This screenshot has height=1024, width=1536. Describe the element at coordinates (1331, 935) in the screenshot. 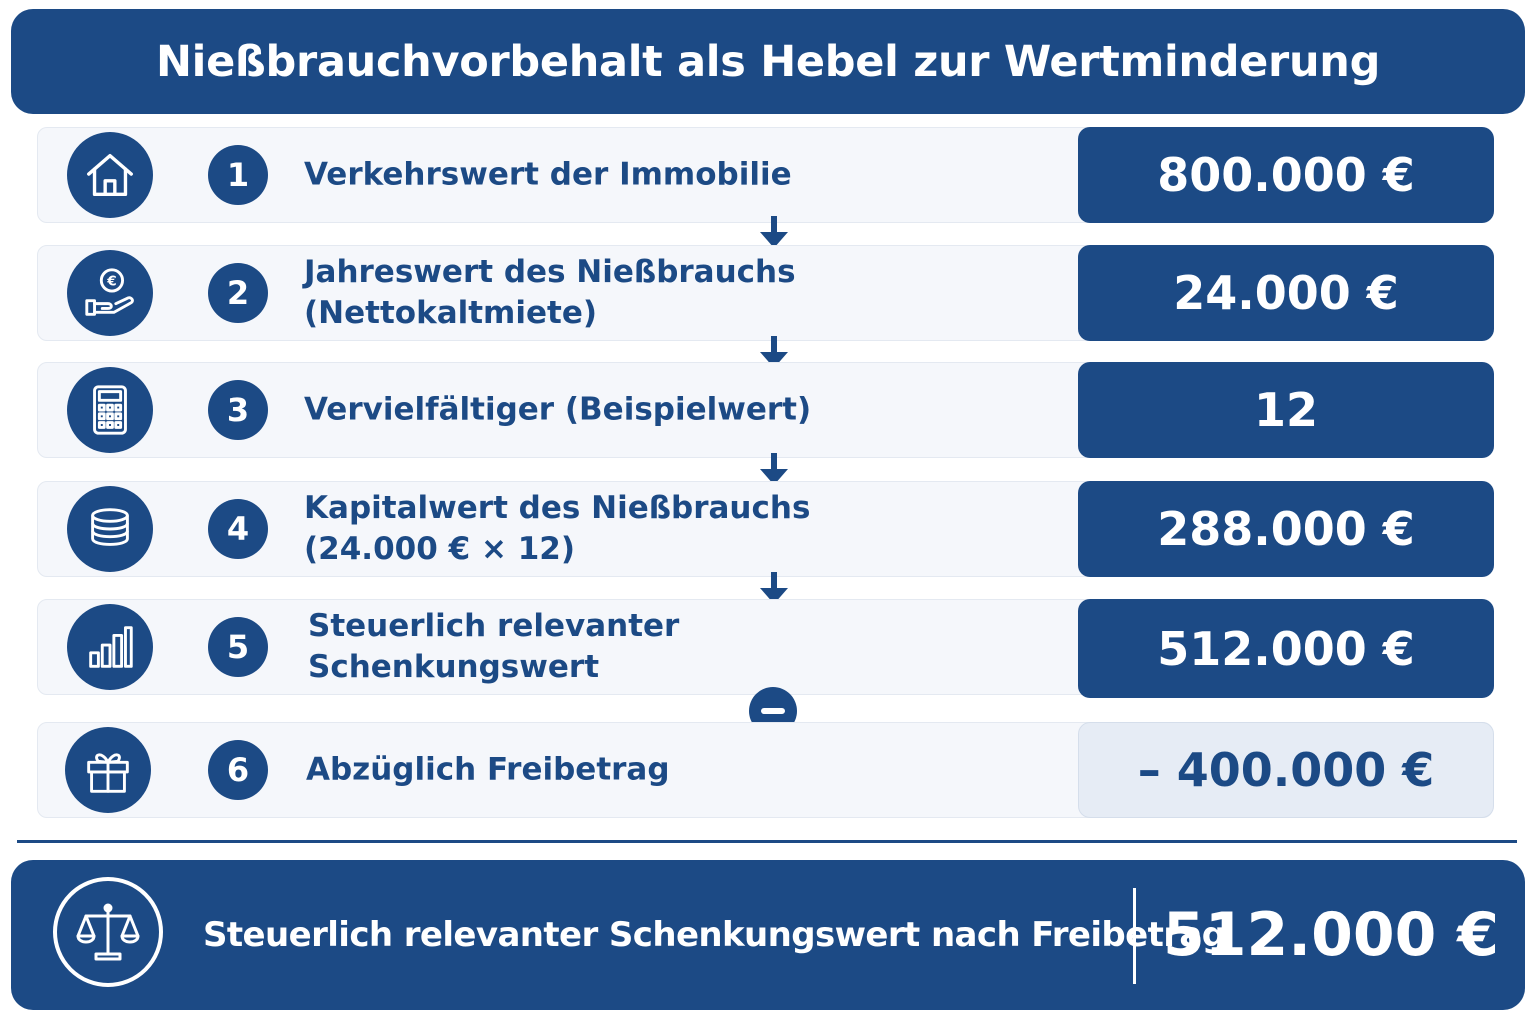

I see `result-value: 512.000 €` at that location.